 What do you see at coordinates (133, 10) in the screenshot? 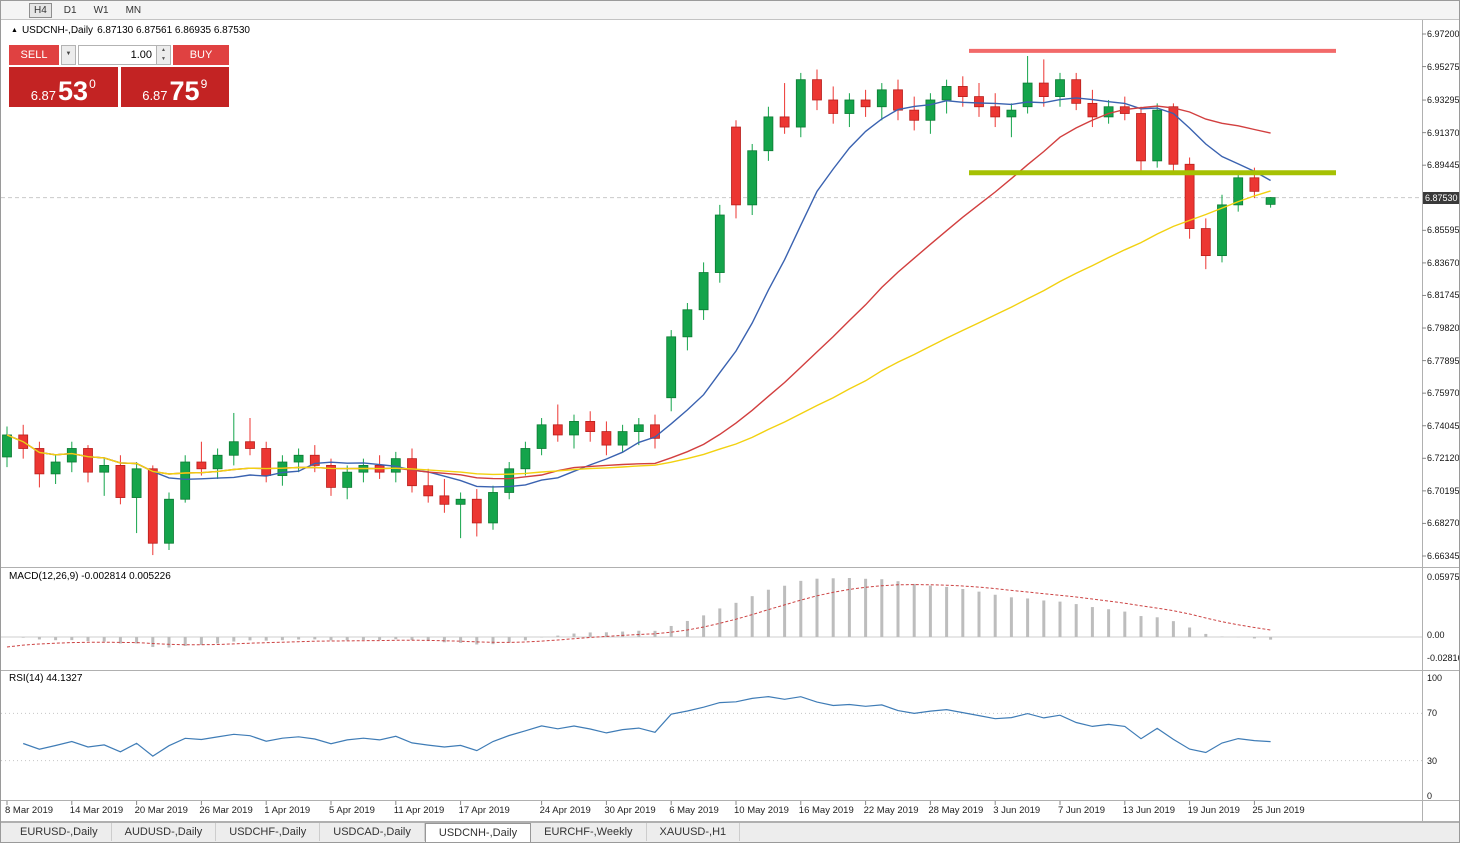
I see `timeframe-button-mn: MN` at bounding box center [133, 10].